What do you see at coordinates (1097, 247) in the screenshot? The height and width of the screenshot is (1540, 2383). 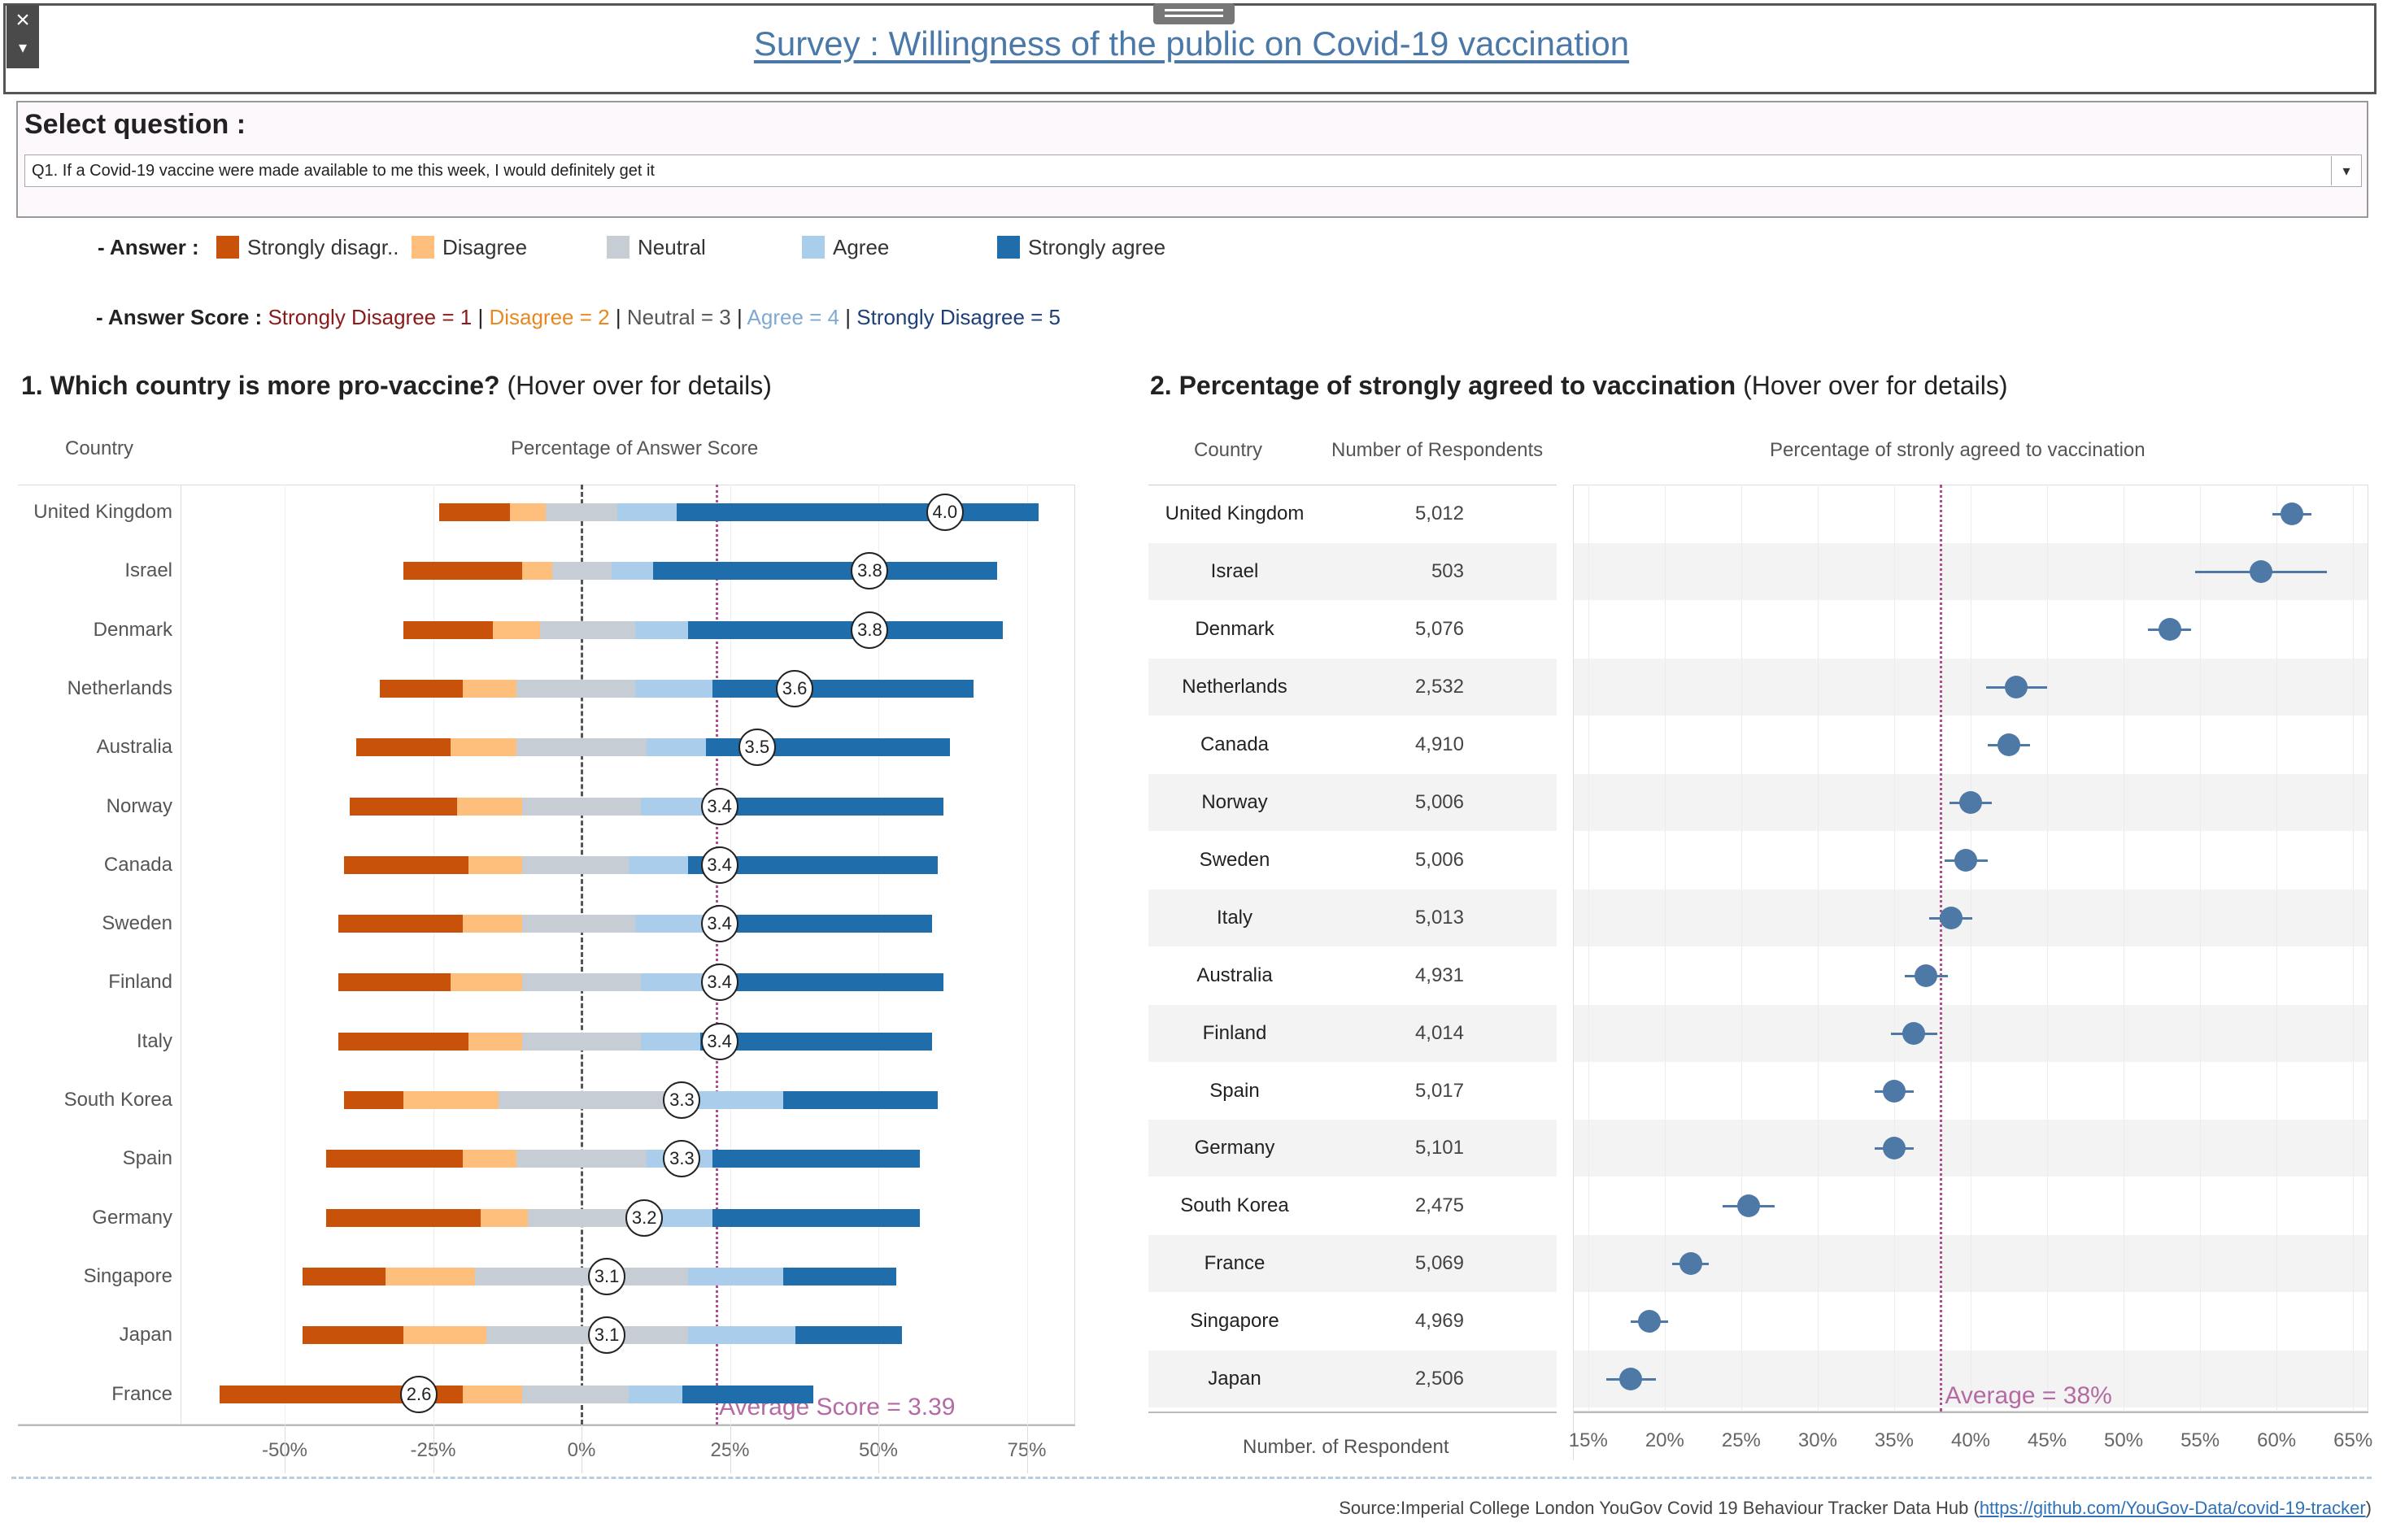 I see `legend-label-strongly-agree: Strongly agree` at bounding box center [1097, 247].